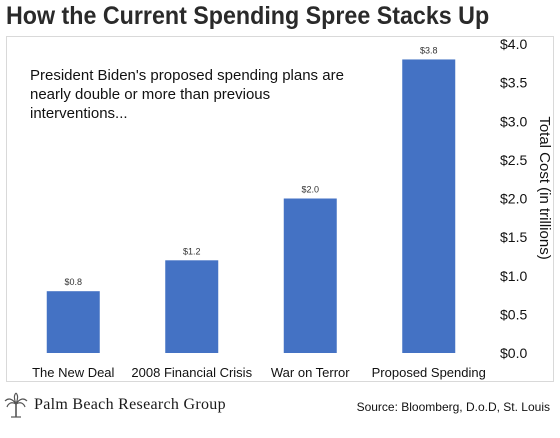  What do you see at coordinates (310, 190) in the screenshot?
I see `data-label: $2.0` at bounding box center [310, 190].